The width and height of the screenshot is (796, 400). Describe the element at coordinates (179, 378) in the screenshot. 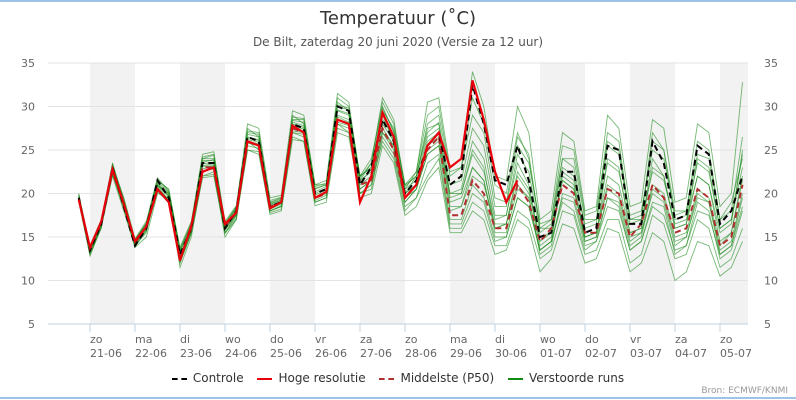

I see `legend-swatch-controle` at that location.